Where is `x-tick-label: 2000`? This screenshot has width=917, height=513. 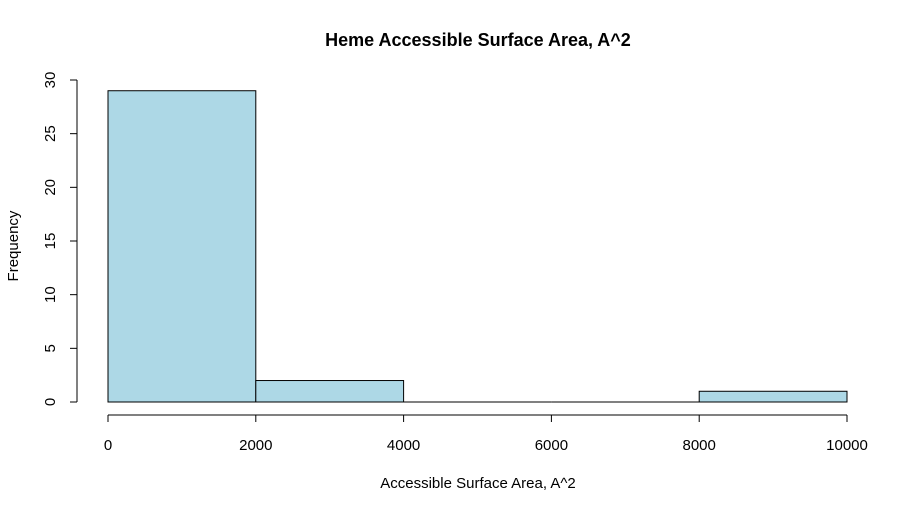
x-tick-label: 2000 is located at coordinates (255, 445).